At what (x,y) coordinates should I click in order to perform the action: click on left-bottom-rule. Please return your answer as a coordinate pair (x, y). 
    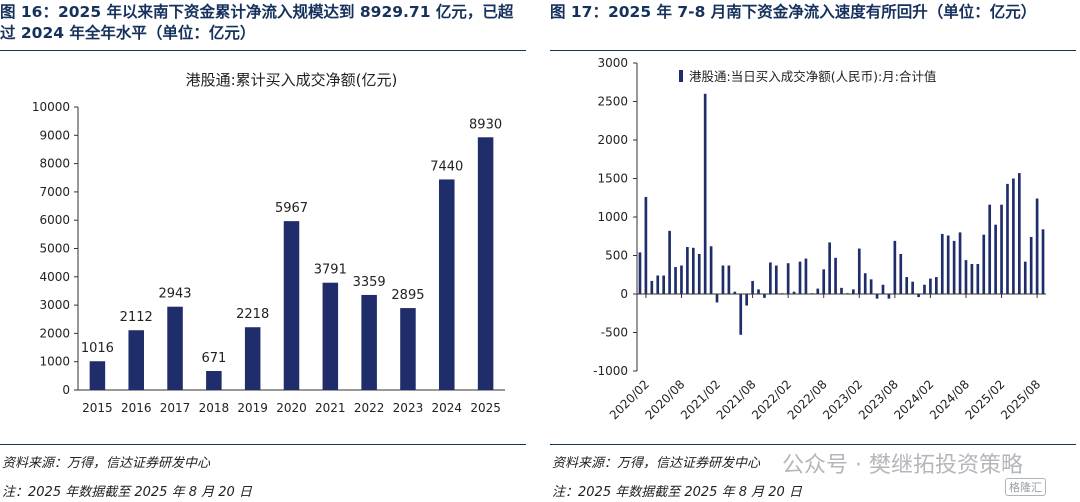
    Looking at the image, I should click on (263, 444).